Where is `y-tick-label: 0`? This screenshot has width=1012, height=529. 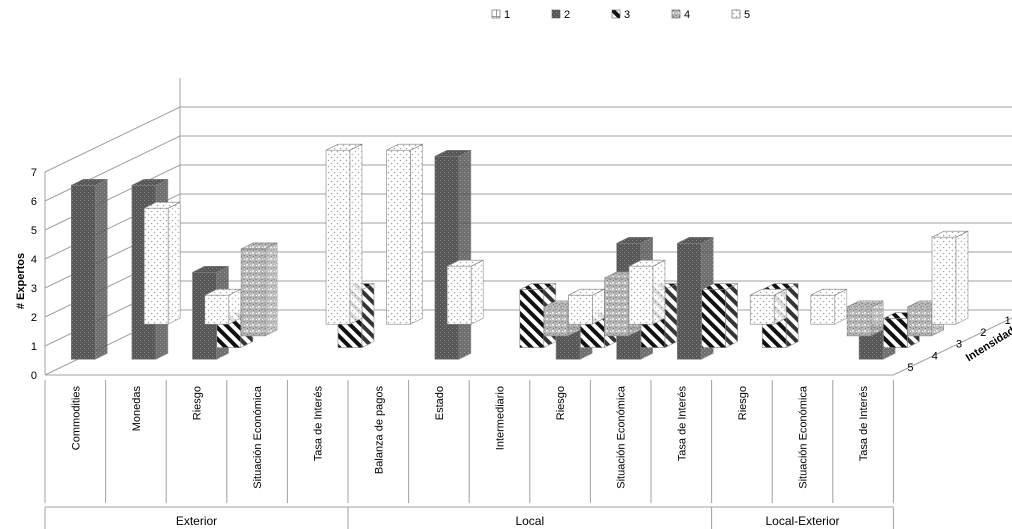 y-tick-label: 0 is located at coordinates (34, 376).